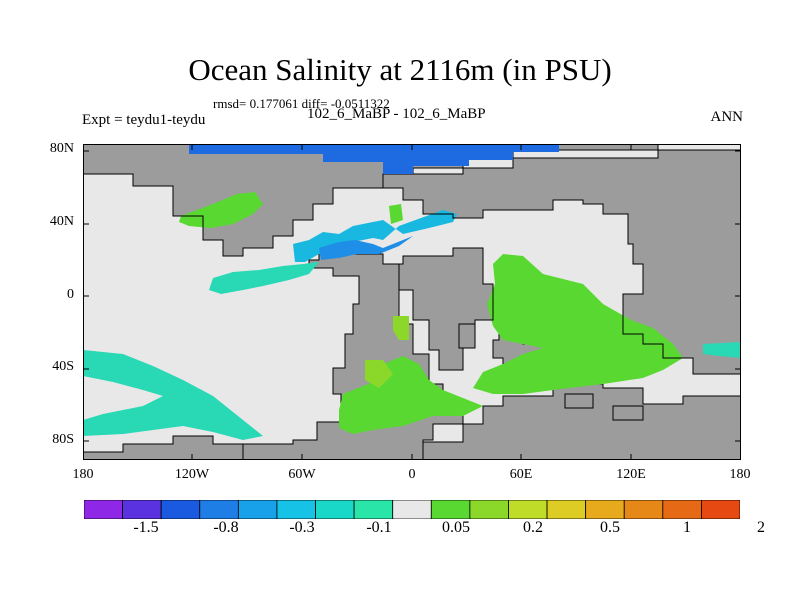 Image resolution: width=800 pixels, height=600 pixels. I want to click on lon-tick-120w: 120W, so click(192, 474).